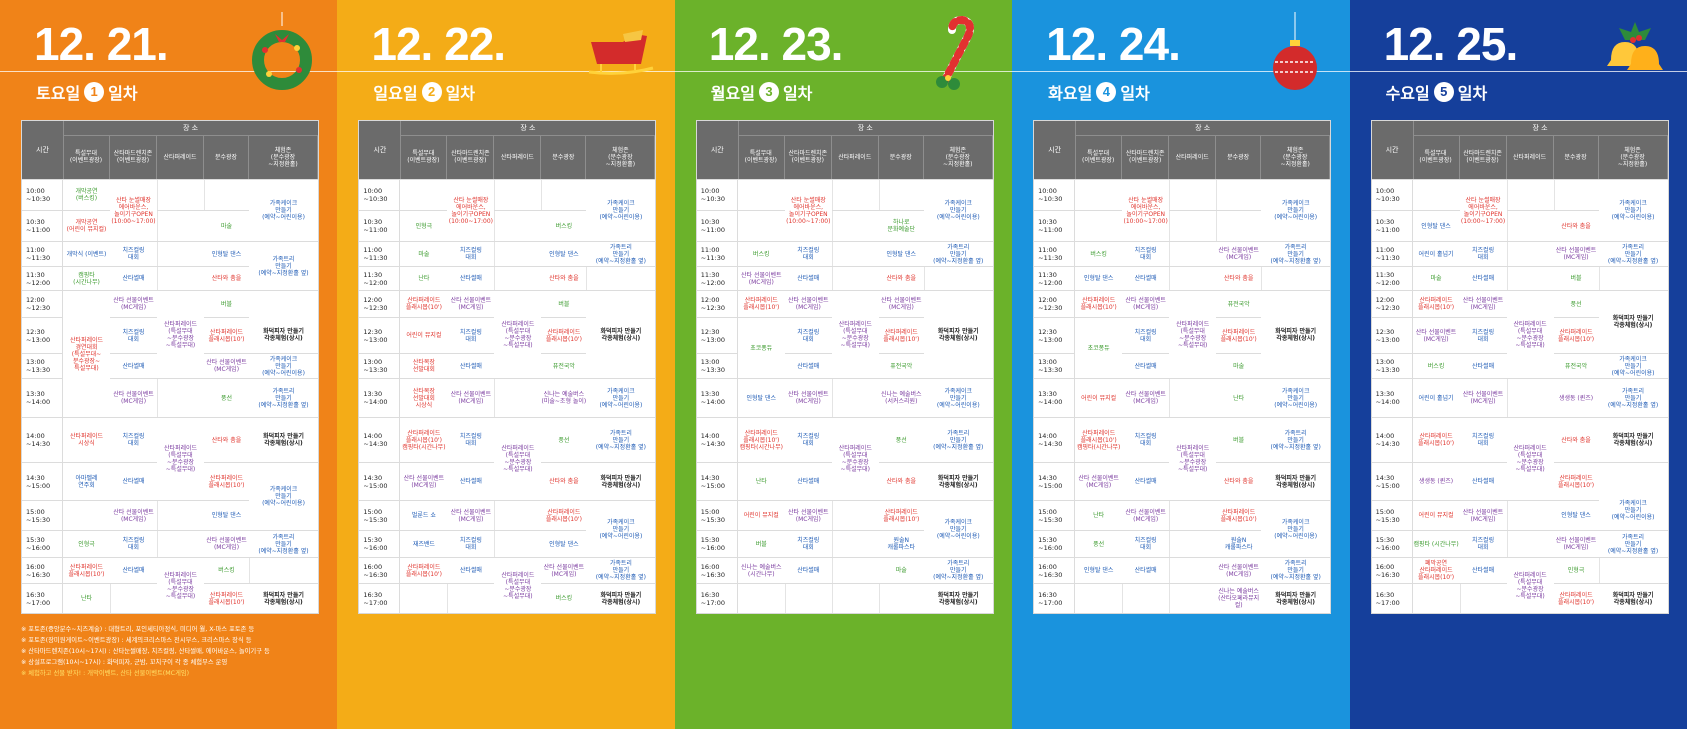  What do you see at coordinates (1239, 439) in the screenshot?
I see `event-cell: 버블` at bounding box center [1239, 439].